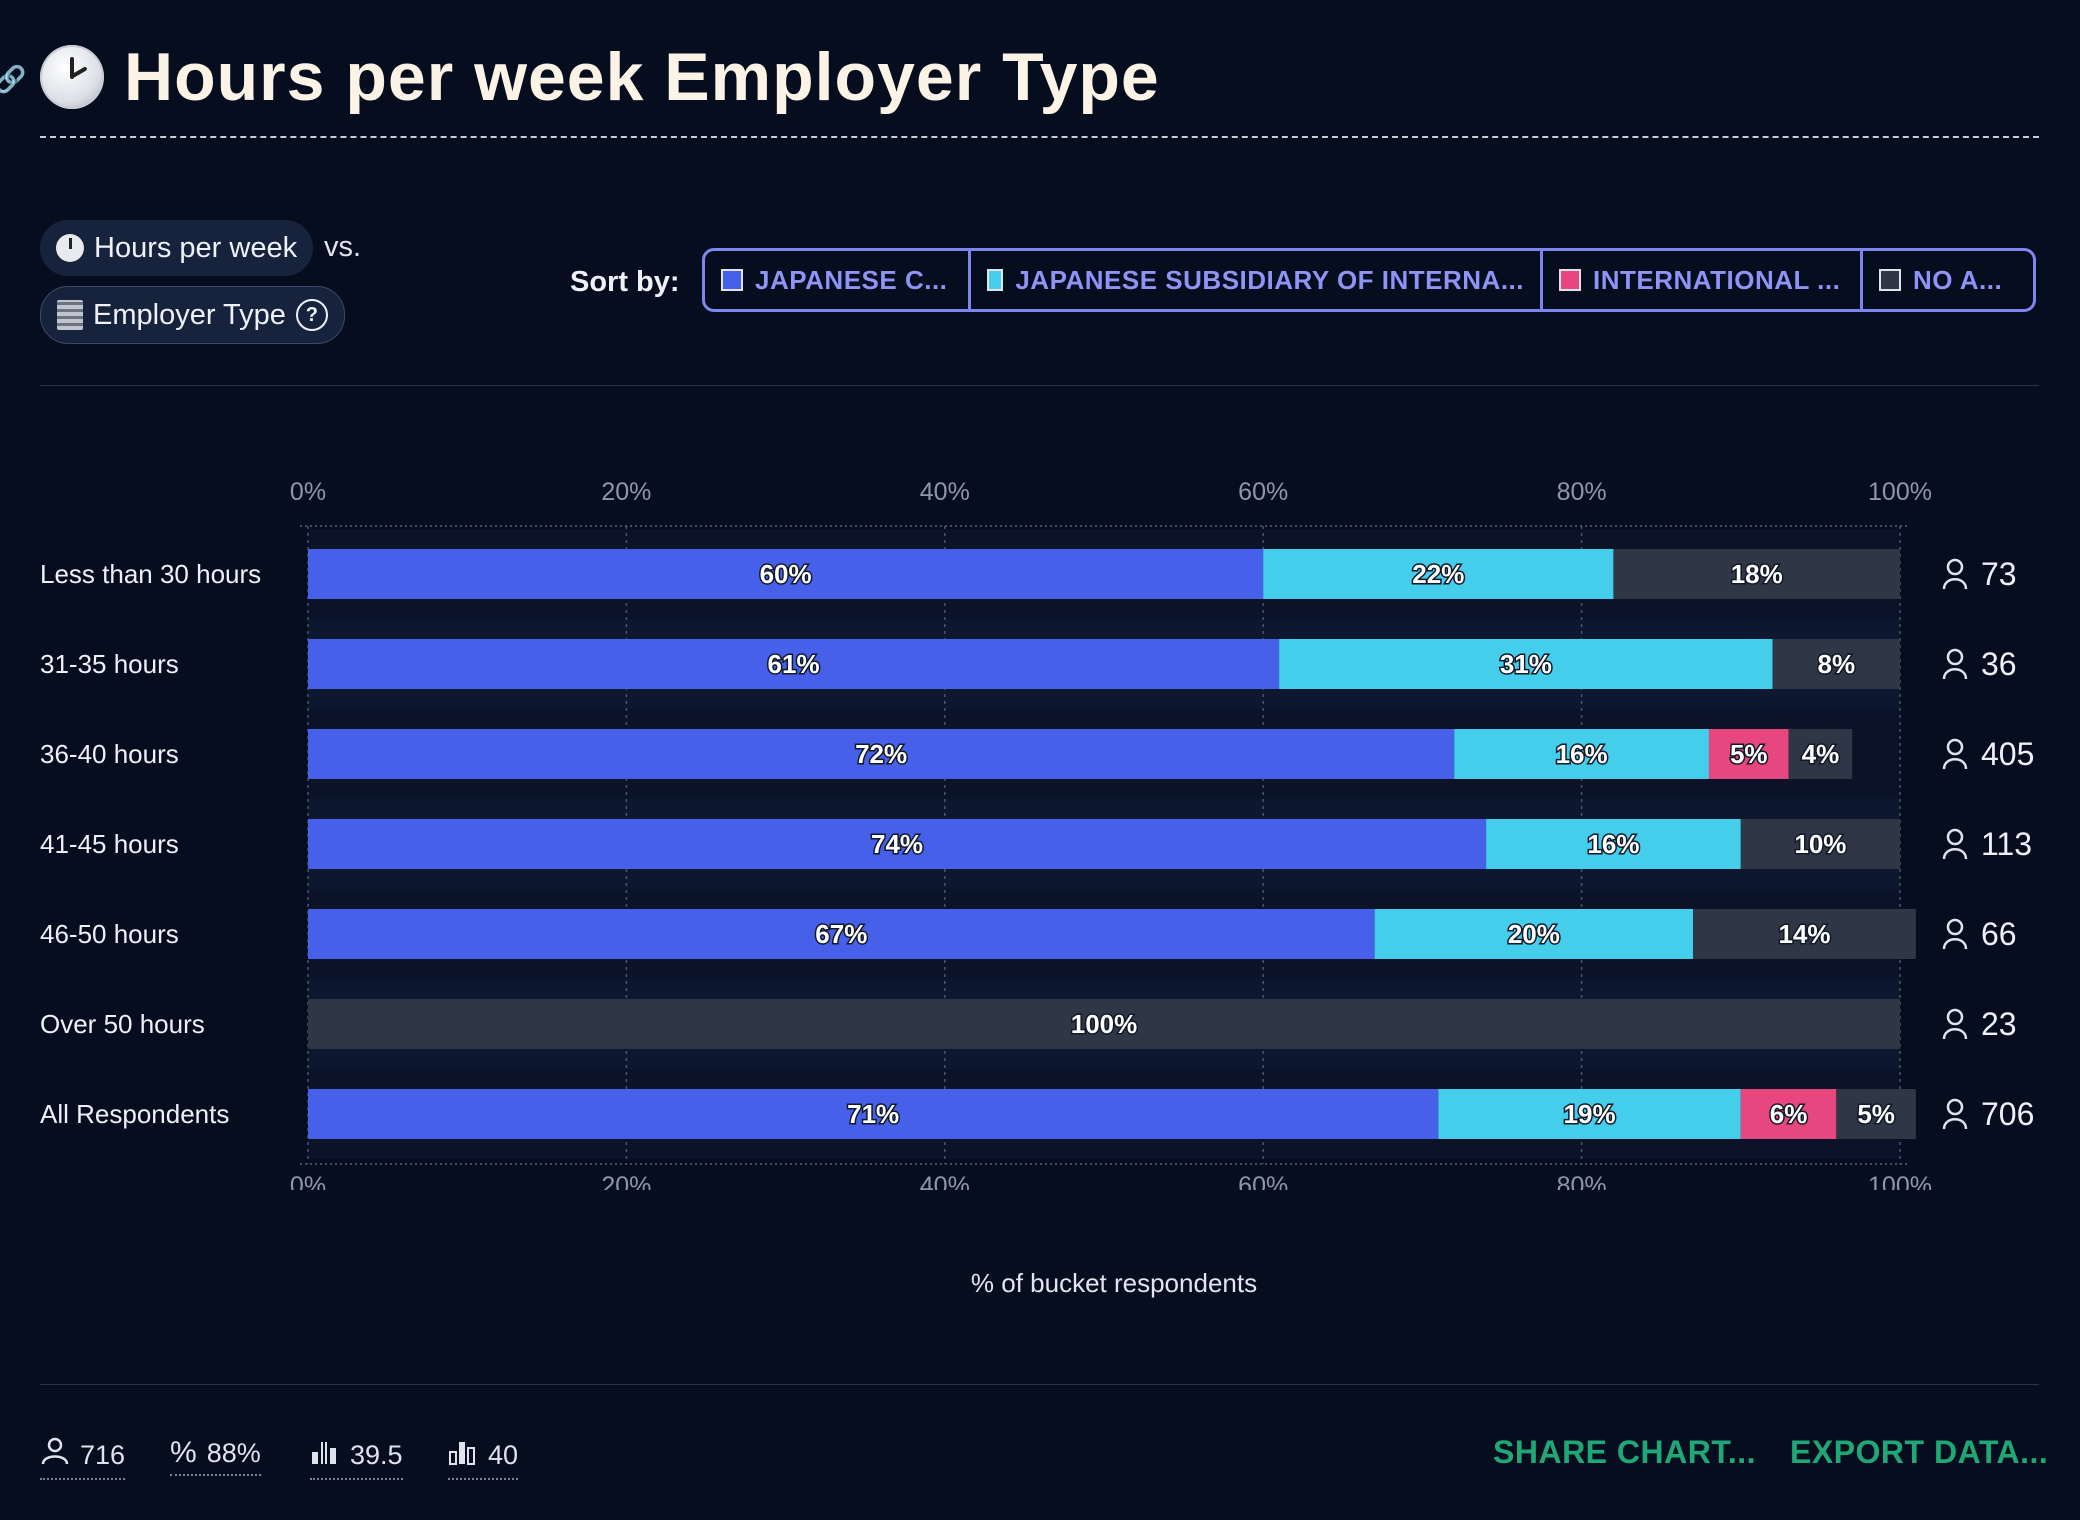 The image size is (2080, 1520). Describe the element at coordinates (1039, 1384) in the screenshot. I see `footer-divider` at that location.